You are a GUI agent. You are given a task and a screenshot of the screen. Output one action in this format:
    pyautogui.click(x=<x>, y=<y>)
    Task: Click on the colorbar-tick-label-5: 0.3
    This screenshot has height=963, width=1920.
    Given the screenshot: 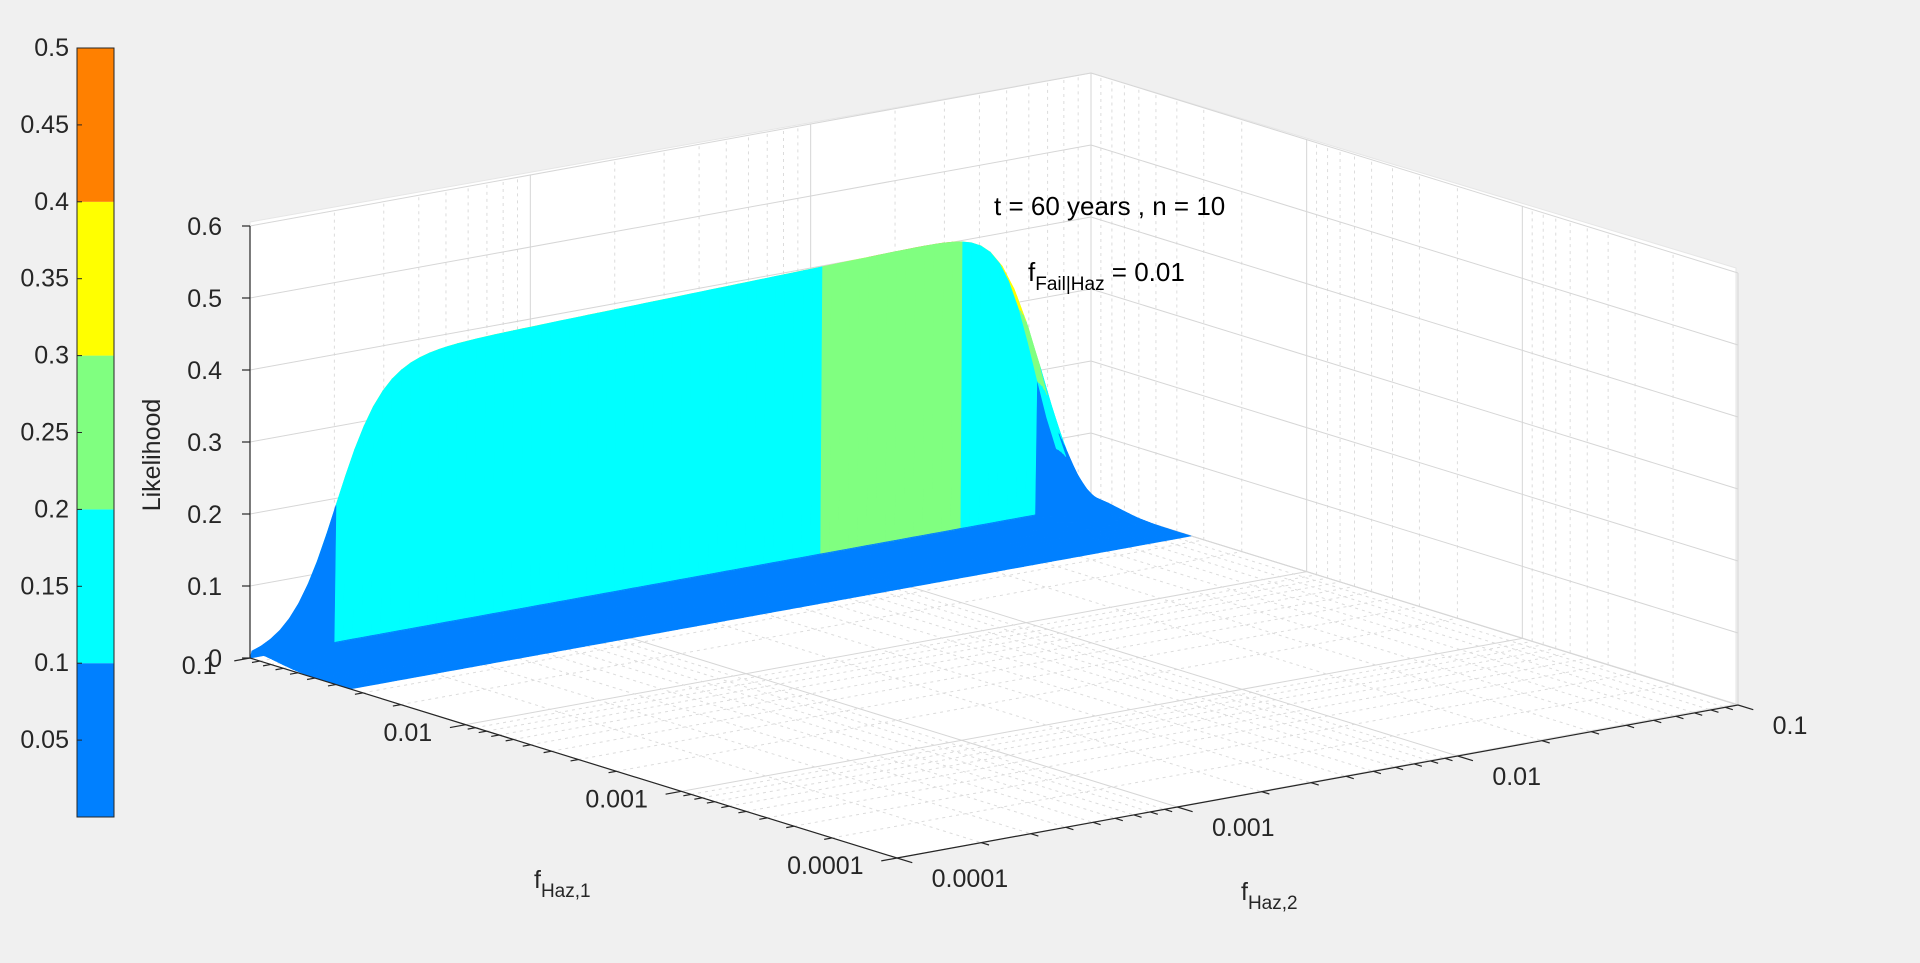 What is the action you would take?
    pyautogui.click(x=51, y=356)
    